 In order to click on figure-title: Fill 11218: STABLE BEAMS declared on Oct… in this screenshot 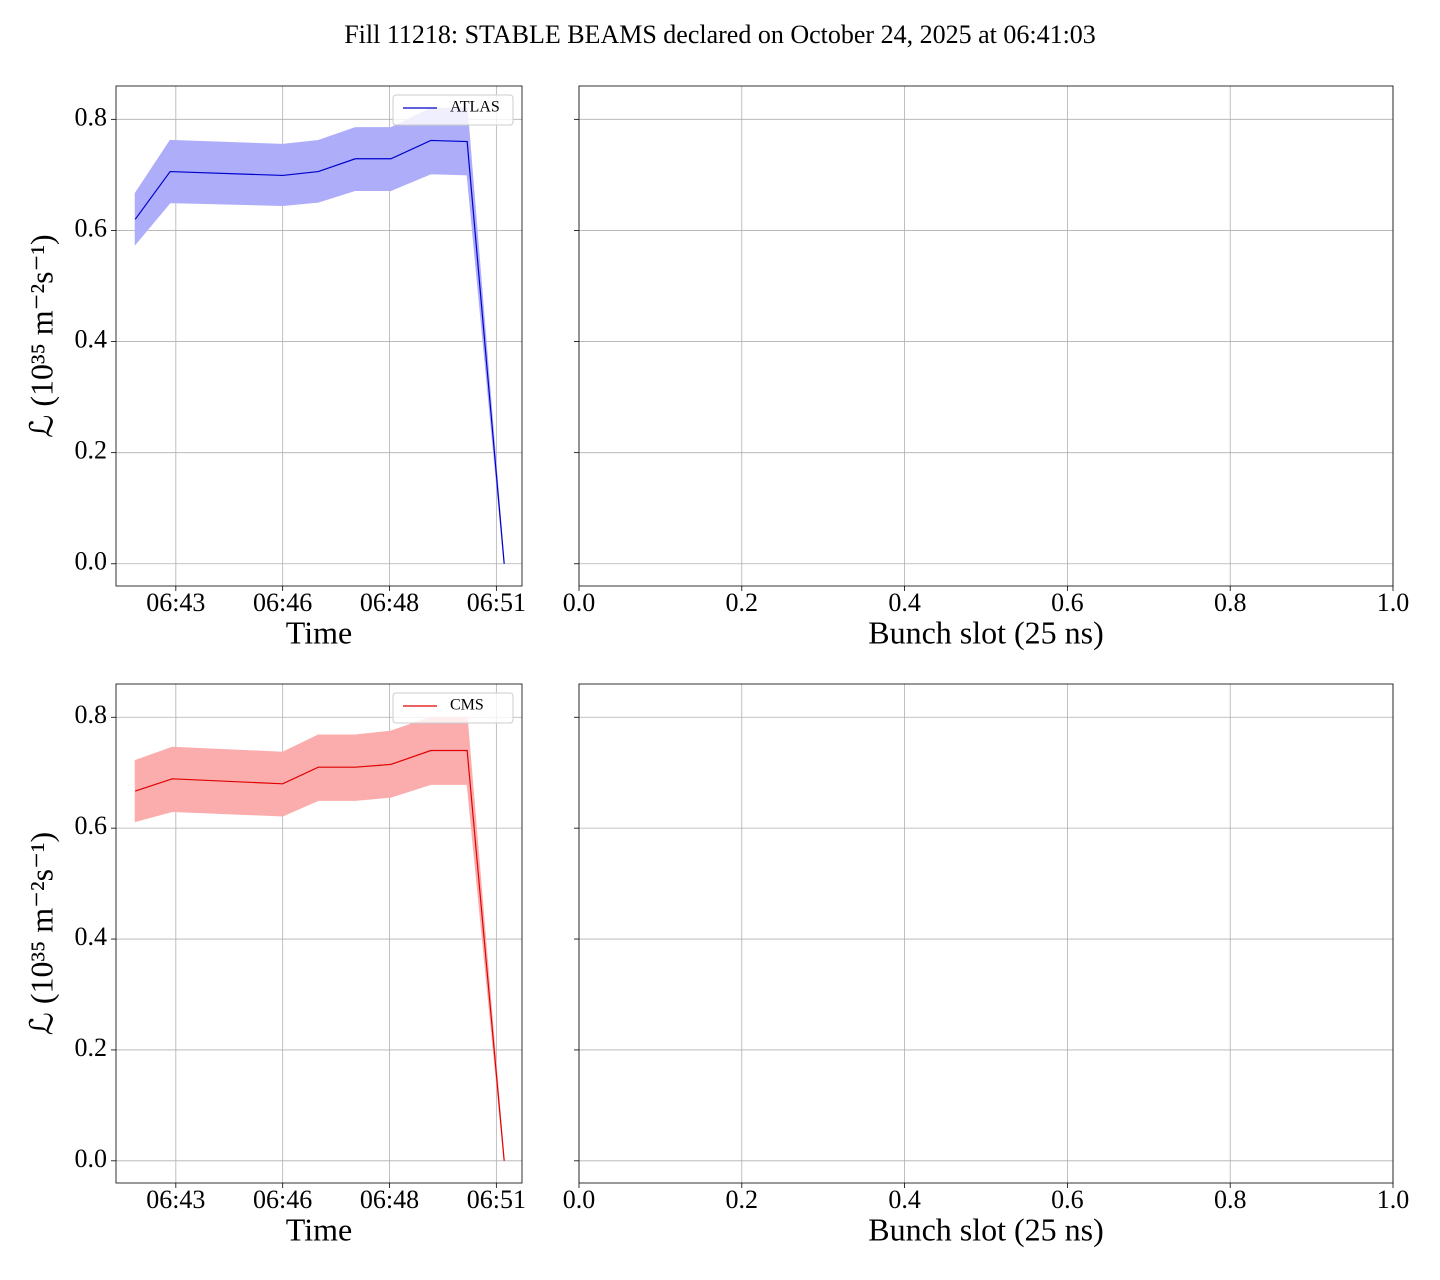, I will do `click(720, 34)`.